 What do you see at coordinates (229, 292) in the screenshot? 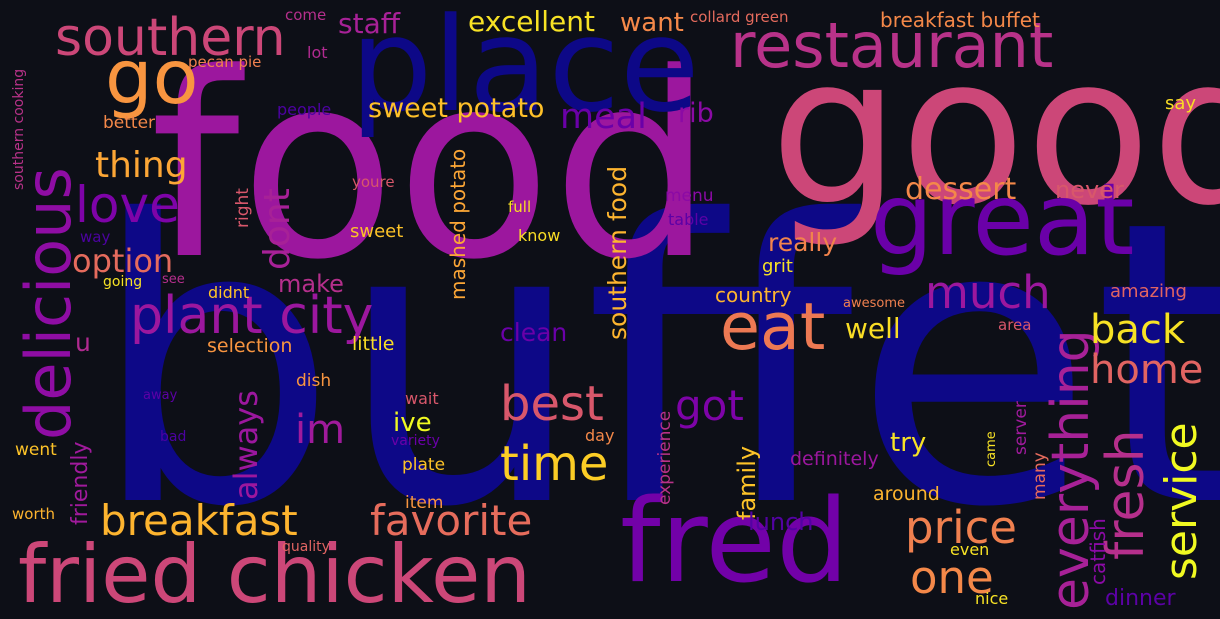
I see `word-didnt: didnt` at bounding box center [229, 292].